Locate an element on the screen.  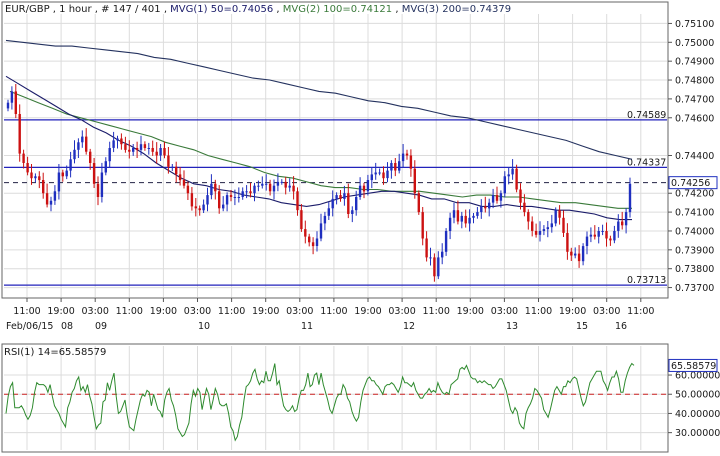
price-tick-label: 0.74600 is located at coordinates (694, 118).